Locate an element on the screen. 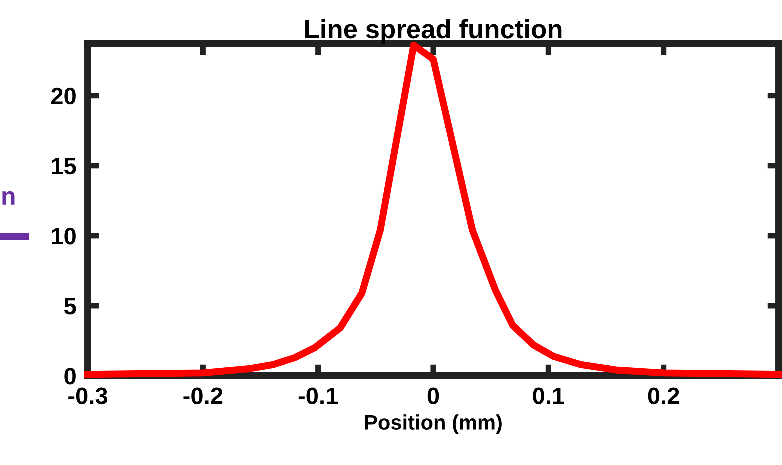  y-tick-label: 10 is located at coordinates (64, 236).